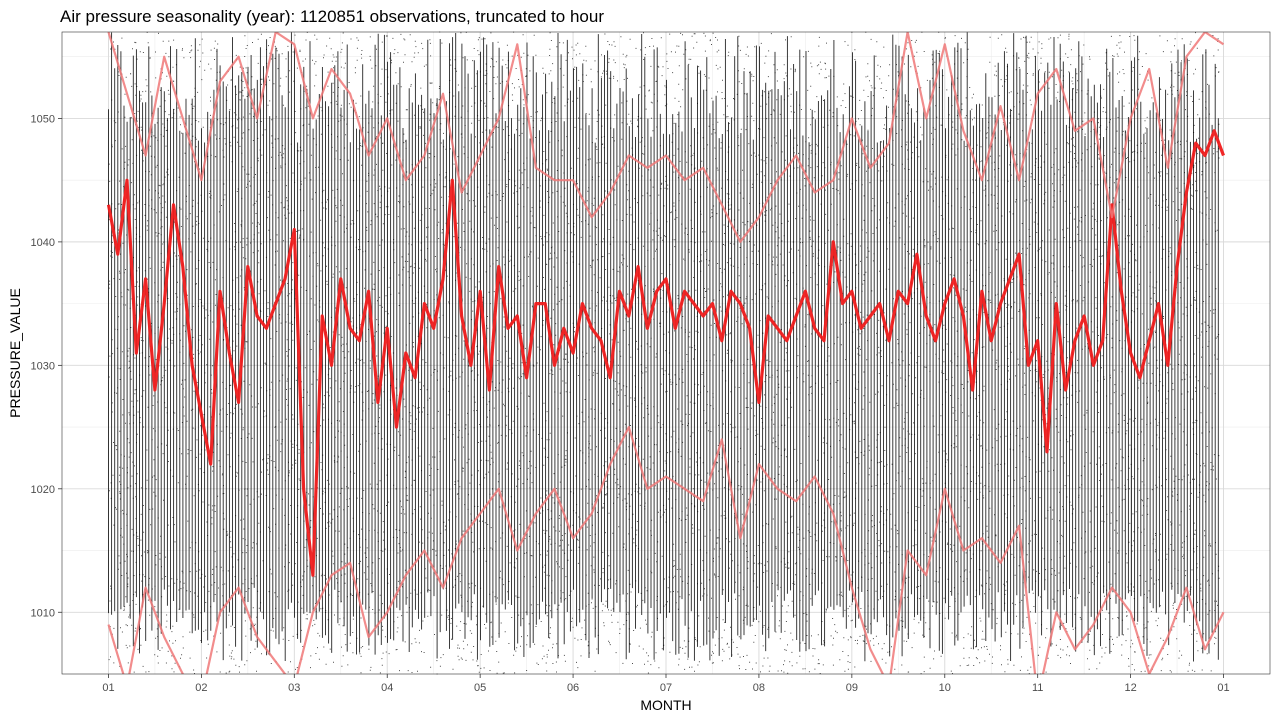 This screenshot has width=1280, height=720. I want to click on y-axis-title: PRESSURE_VALUE, so click(15, 353).